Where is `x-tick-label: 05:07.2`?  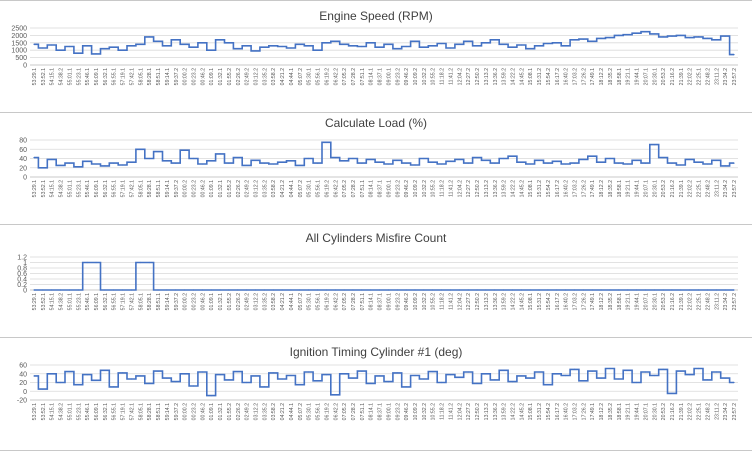 x-tick-label: 05:07.2 is located at coordinates (301, 188).